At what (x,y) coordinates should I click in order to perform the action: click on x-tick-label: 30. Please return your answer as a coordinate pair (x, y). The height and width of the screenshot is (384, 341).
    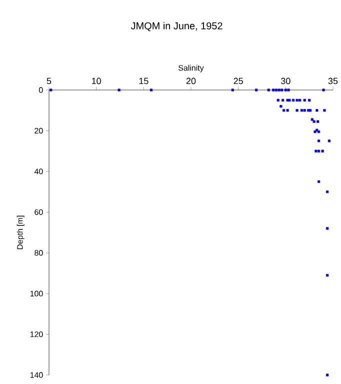
    Looking at the image, I should click on (285, 81).